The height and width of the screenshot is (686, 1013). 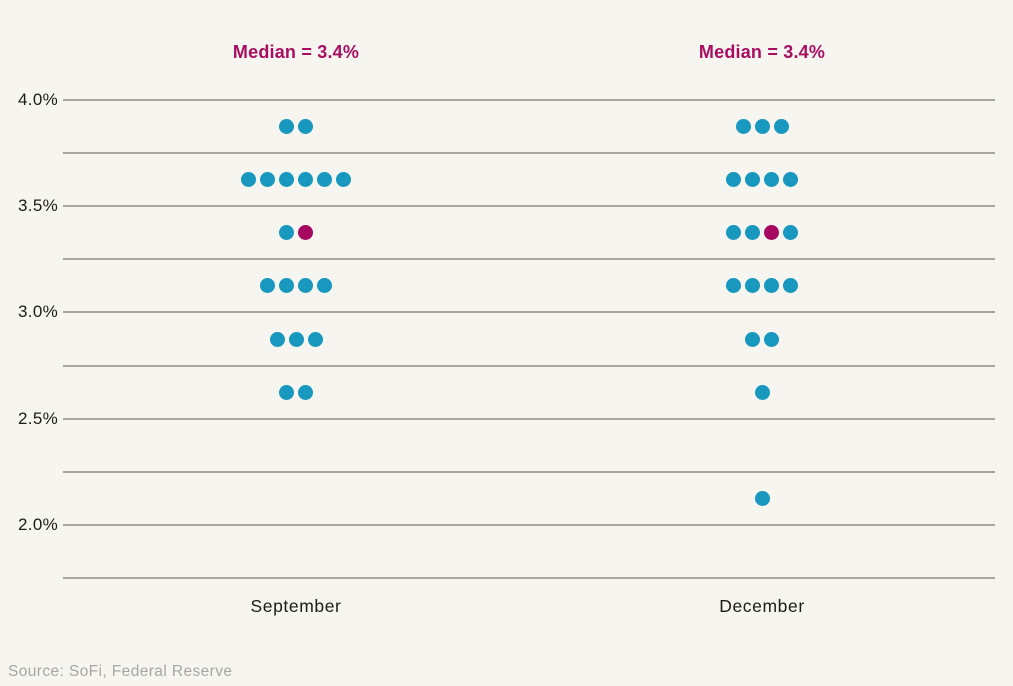 What do you see at coordinates (762, 52) in the screenshot?
I see `median-label-december: Median = 3.4%` at bounding box center [762, 52].